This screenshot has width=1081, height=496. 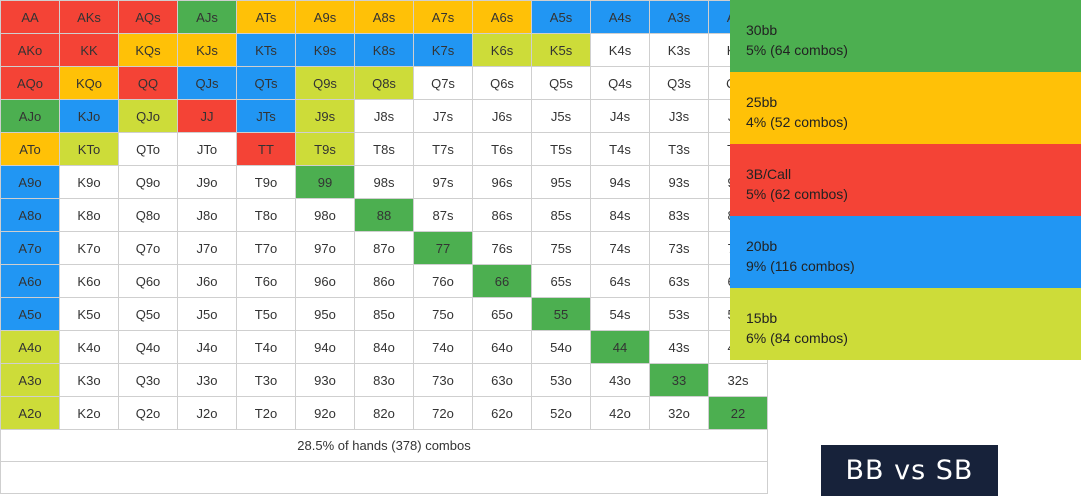 What do you see at coordinates (325, 215) in the screenshot?
I see `hand-cell: 98o` at bounding box center [325, 215].